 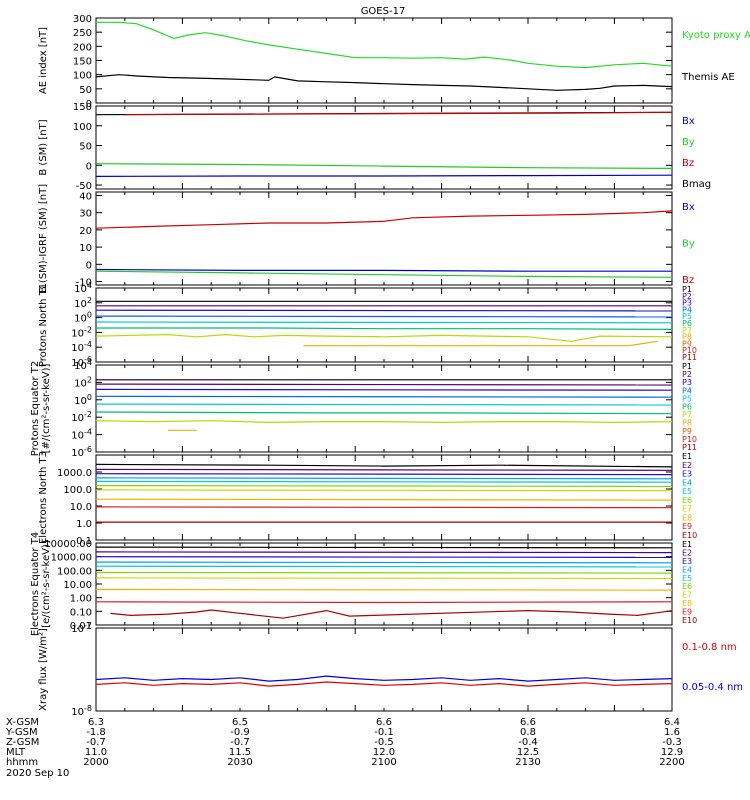 What do you see at coordinates (384, 678) in the screenshot?
I see `series-line-0-05-0-4-nm` at bounding box center [384, 678].